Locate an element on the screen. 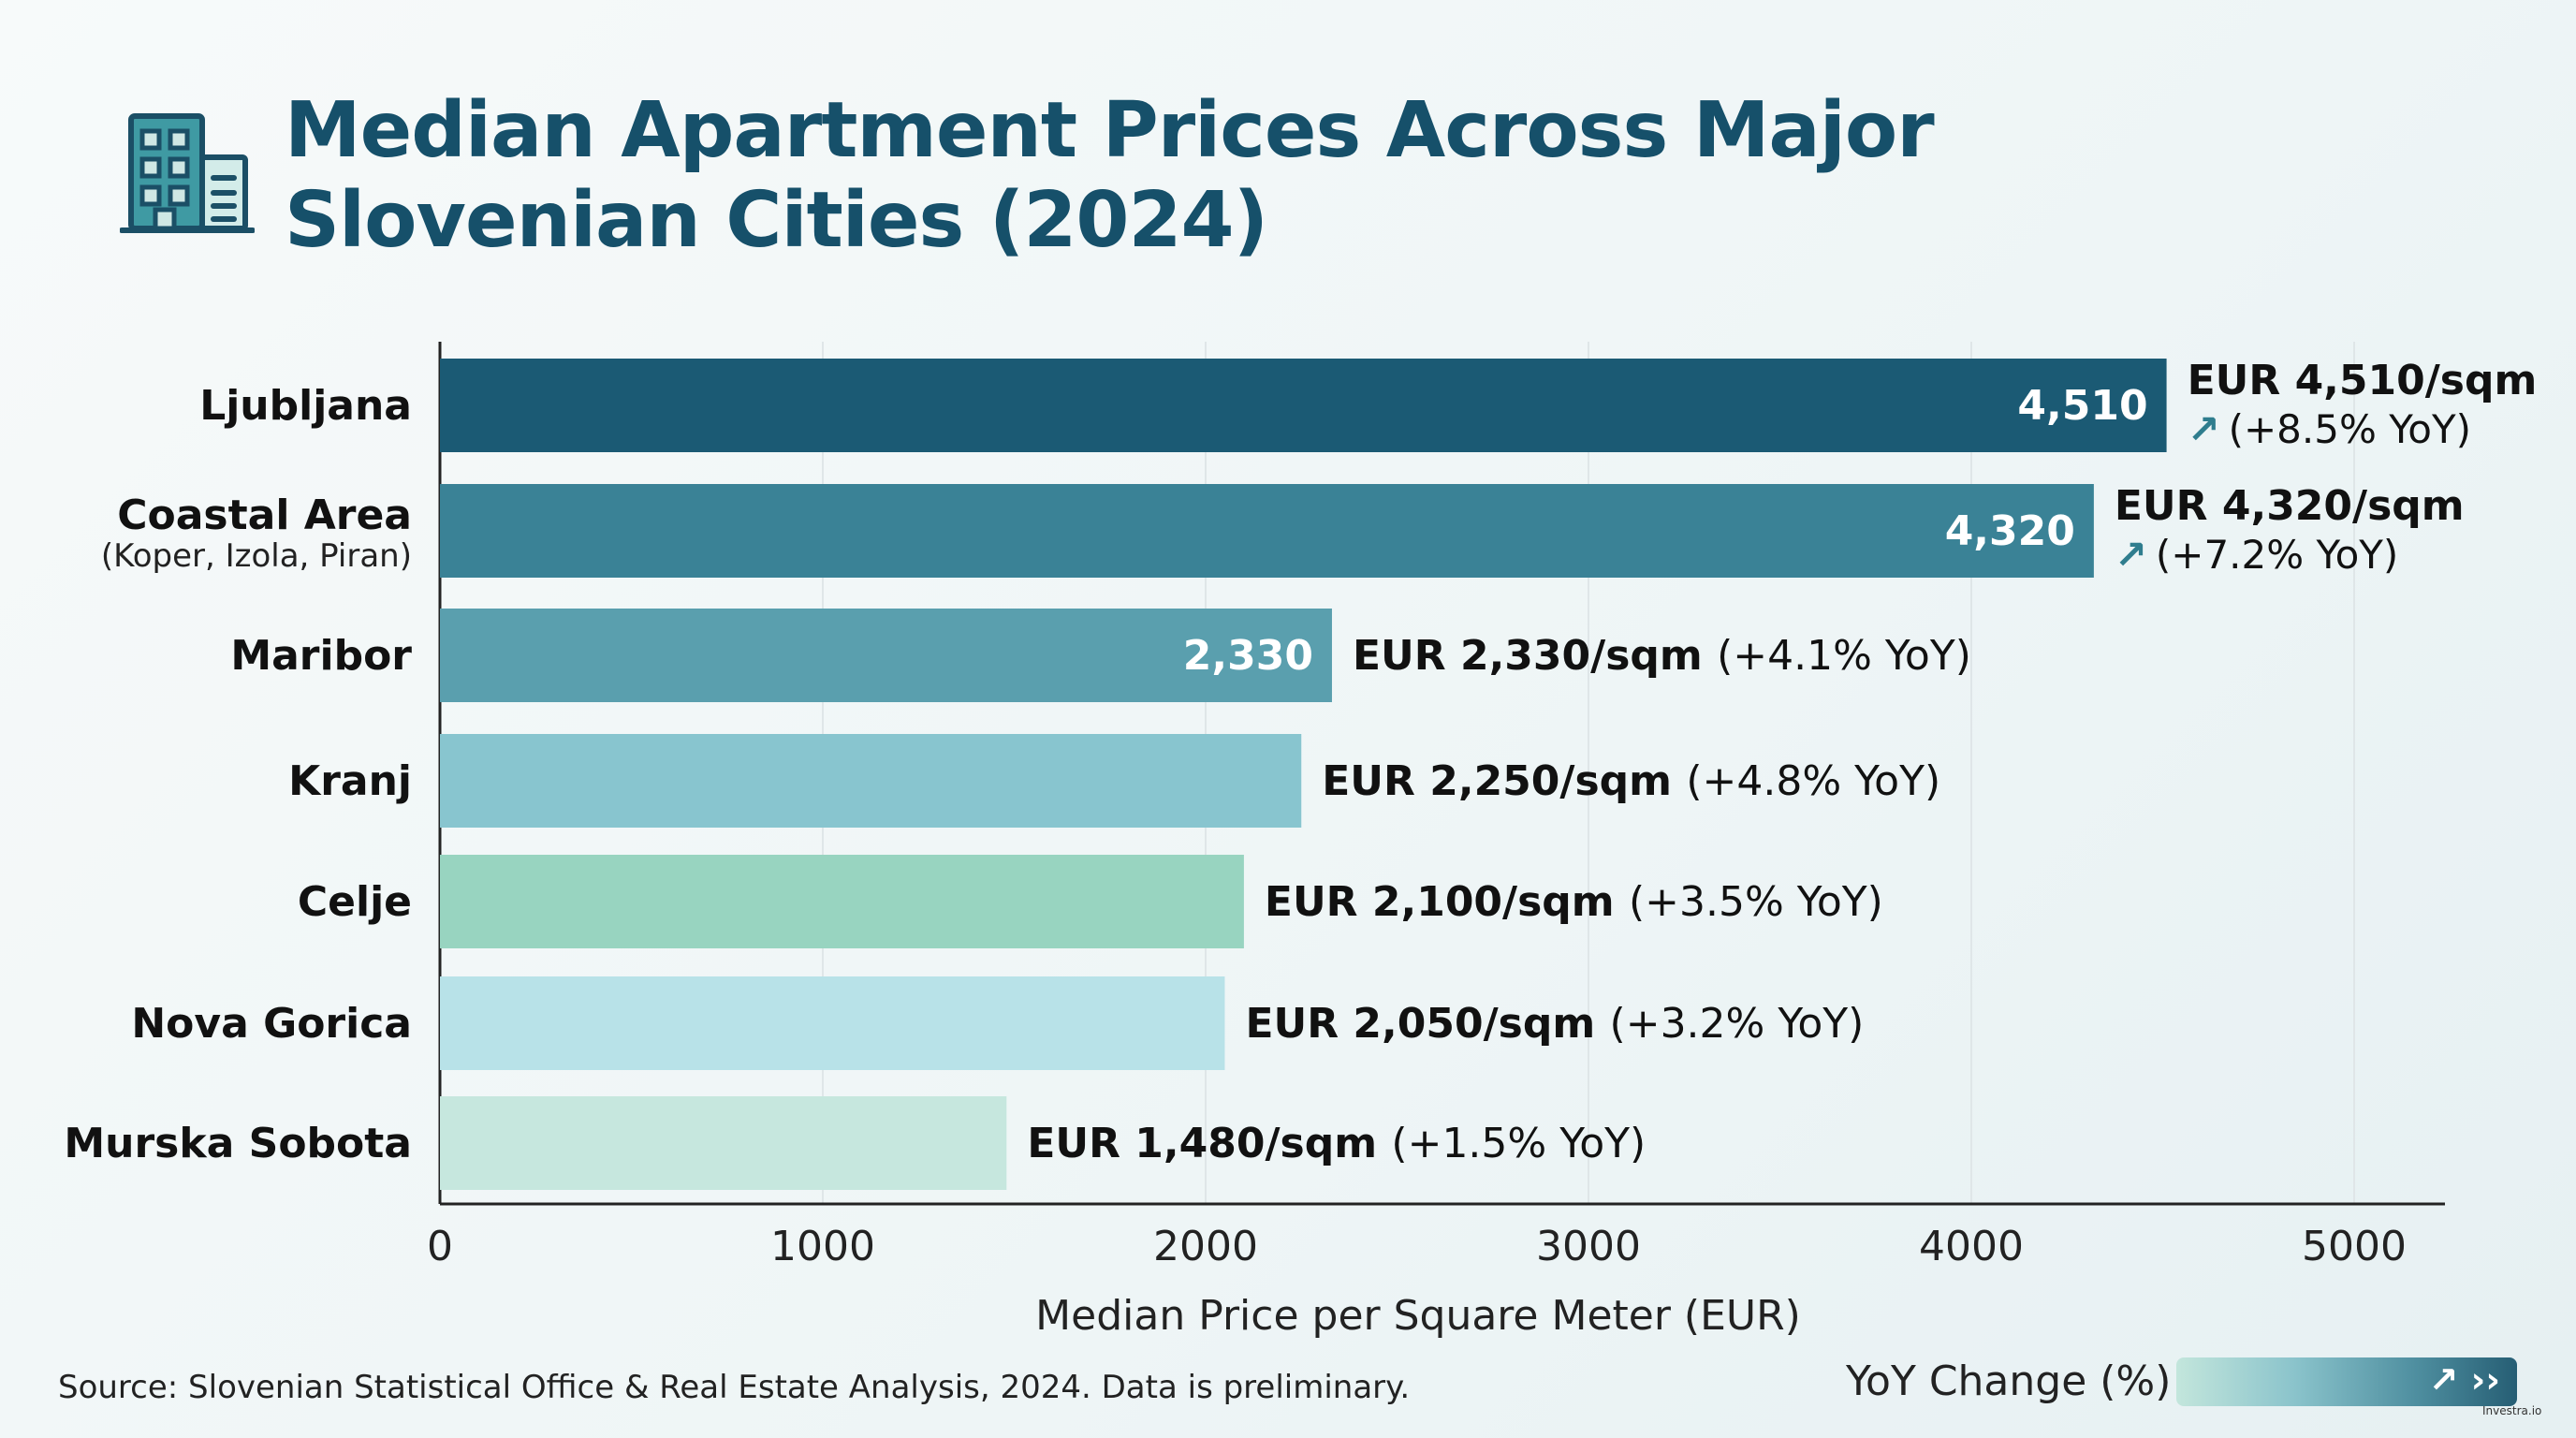 Image resolution: width=2576 pixels, height=1438 pixels. yoy-label: (+4.8% YoY) is located at coordinates (1813, 781).